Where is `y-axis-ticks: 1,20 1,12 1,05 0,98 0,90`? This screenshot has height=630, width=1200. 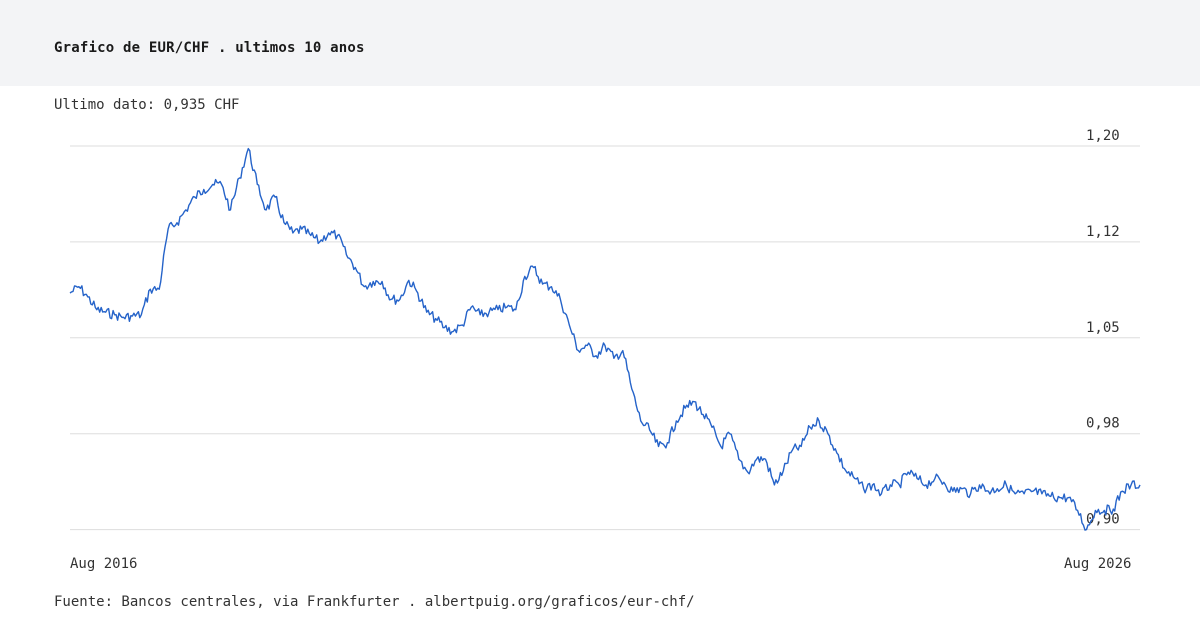
y-axis-ticks: 1,20 1,12 1,05 0,98 0,90 is located at coordinates (1103, 328).